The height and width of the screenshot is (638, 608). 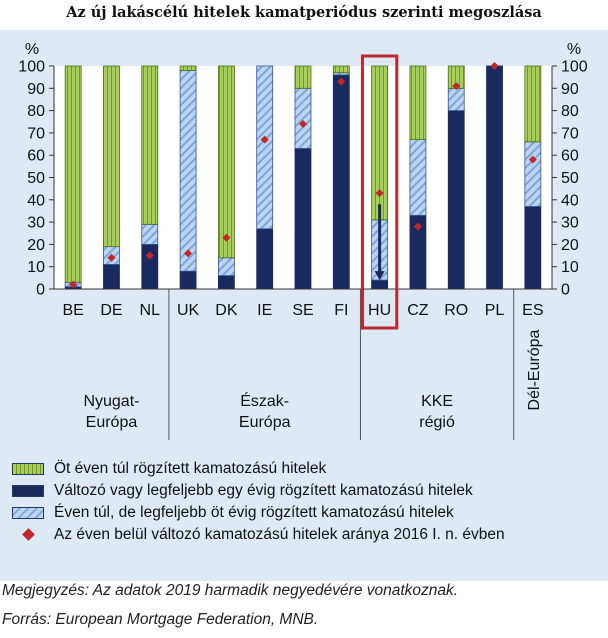 I want to click on marker-be, so click(x=73, y=284).